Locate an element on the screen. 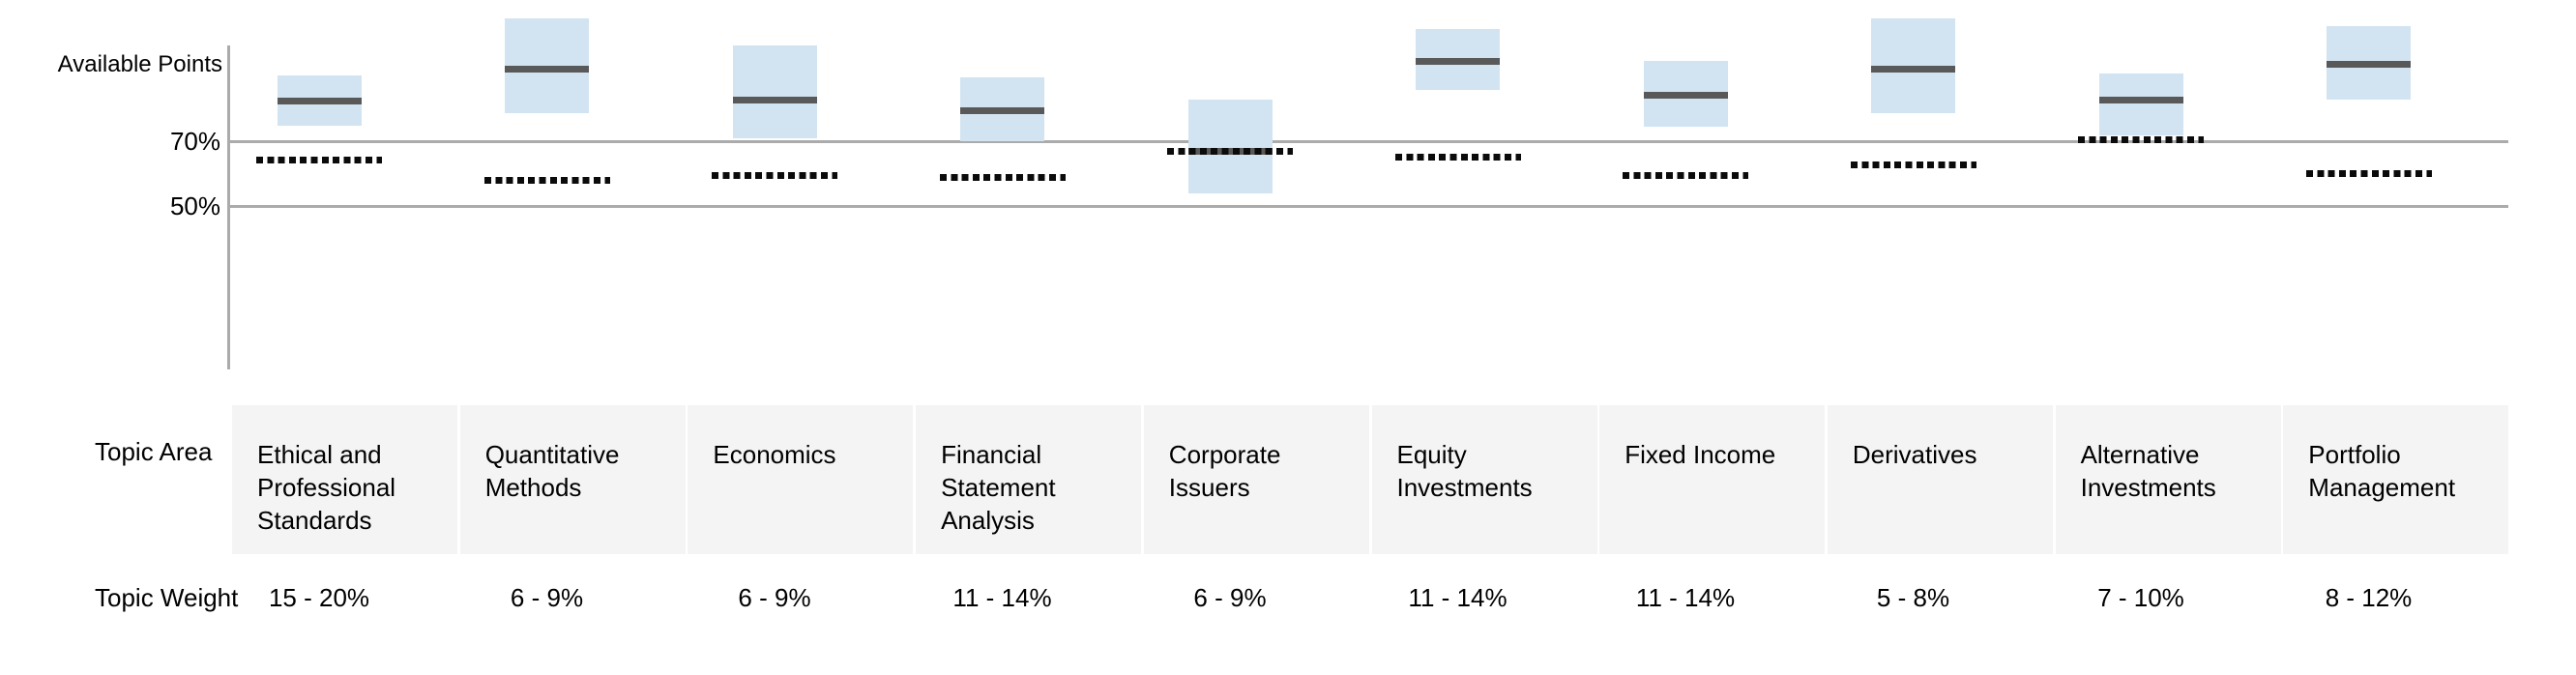 Image resolution: width=2576 pixels, height=675 pixels. y-tick-label-70pct: 70% is located at coordinates (194, 141).